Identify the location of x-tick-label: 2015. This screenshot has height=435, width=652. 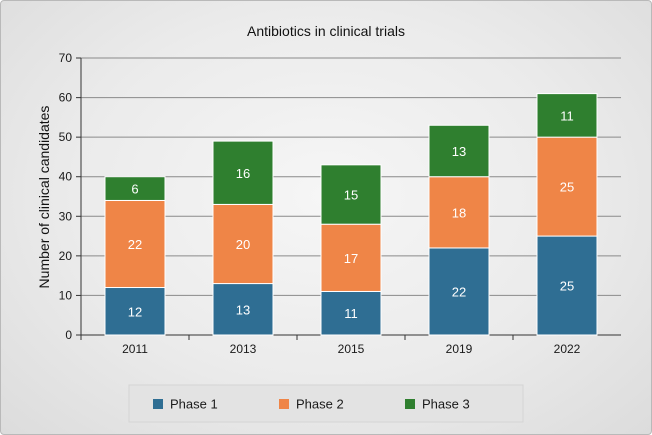
(351, 349).